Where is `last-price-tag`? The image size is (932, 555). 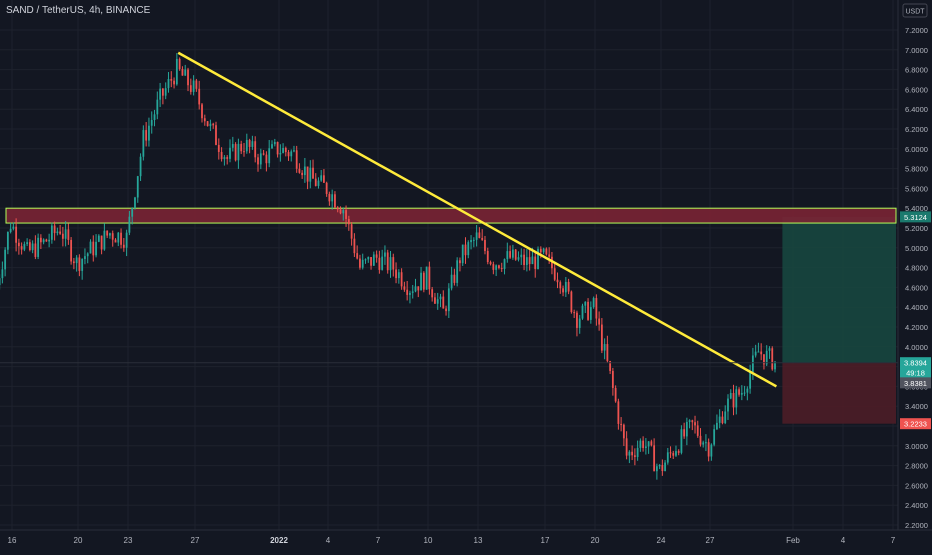
last-price-tag is located at coordinates (915, 363).